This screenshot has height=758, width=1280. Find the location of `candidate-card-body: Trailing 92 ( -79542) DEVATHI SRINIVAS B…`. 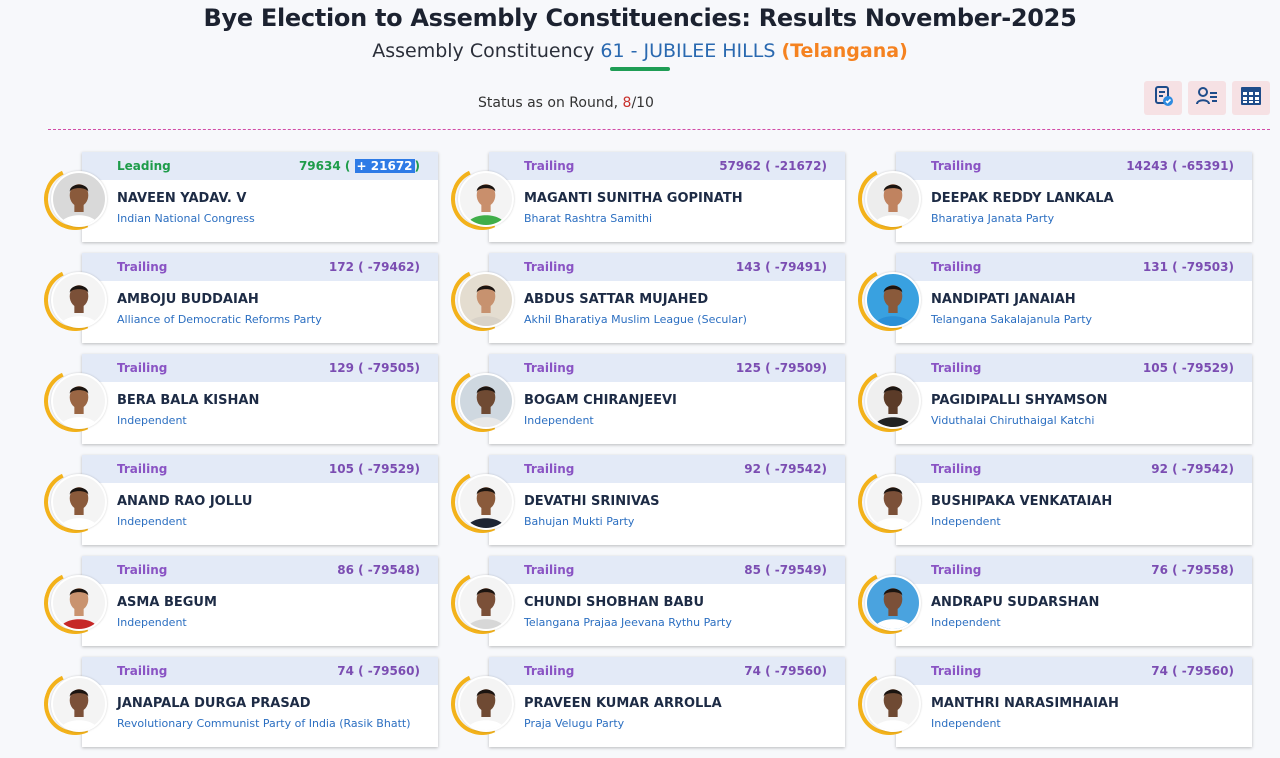

candidate-card-body: Trailing 92 ( -79542) DEVATHI SRINIVAS B… is located at coordinates (667, 500).